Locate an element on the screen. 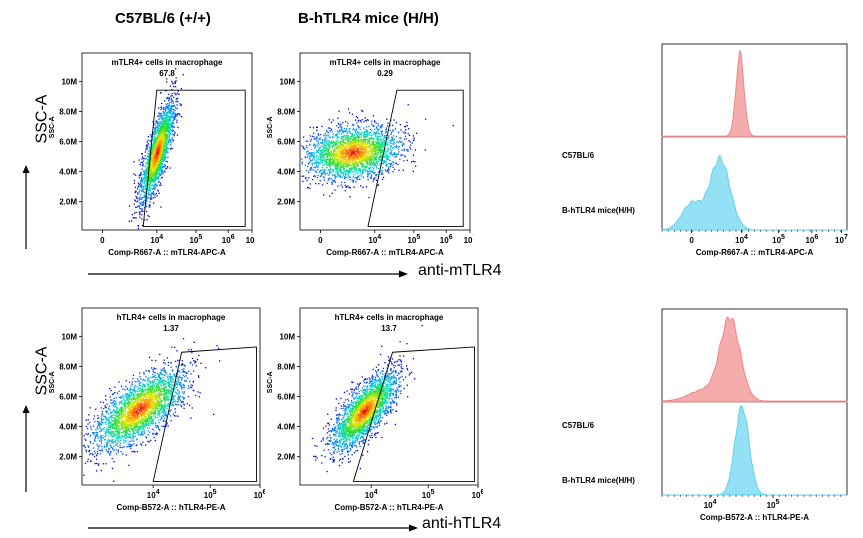 The height and width of the screenshot is (538, 863). x-tick-label: 105 is located at coordinates (210, 494).